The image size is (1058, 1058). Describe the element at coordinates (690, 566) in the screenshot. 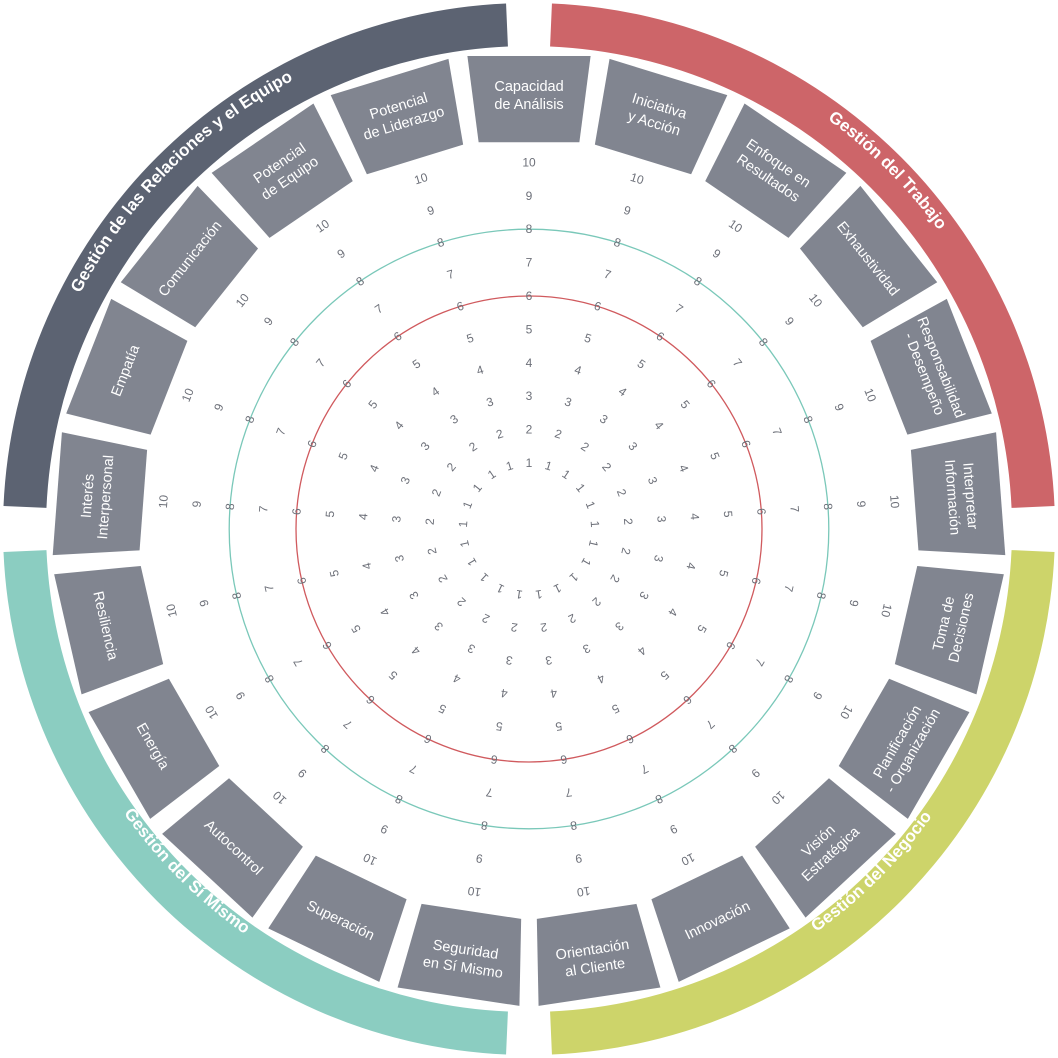

I see `tick-toma-de-decisiones-4: 4` at that location.